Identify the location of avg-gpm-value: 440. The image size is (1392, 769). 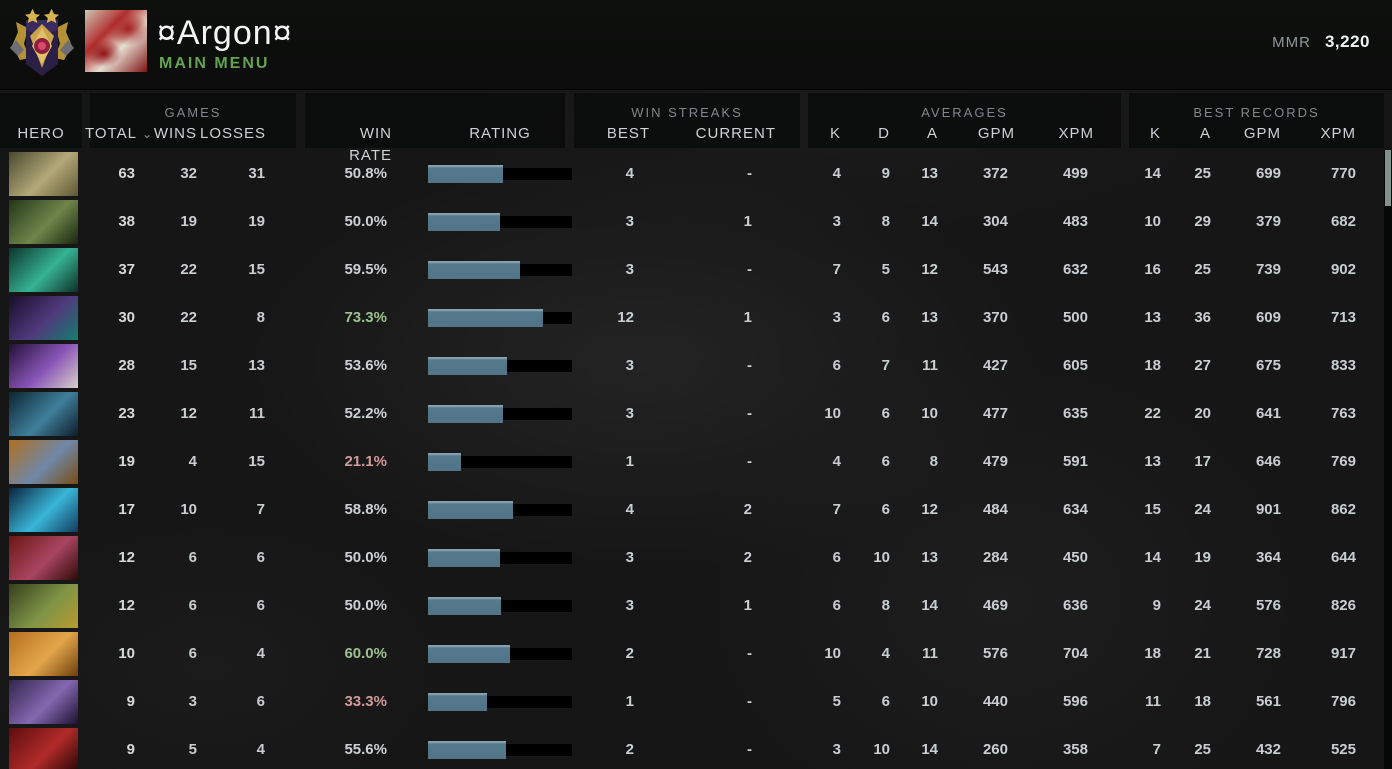
(995, 701).